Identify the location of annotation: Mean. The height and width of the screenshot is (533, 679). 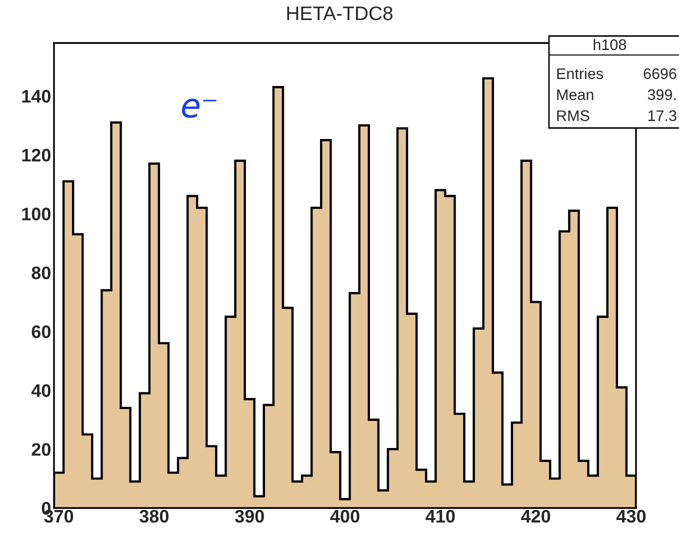
(575, 94).